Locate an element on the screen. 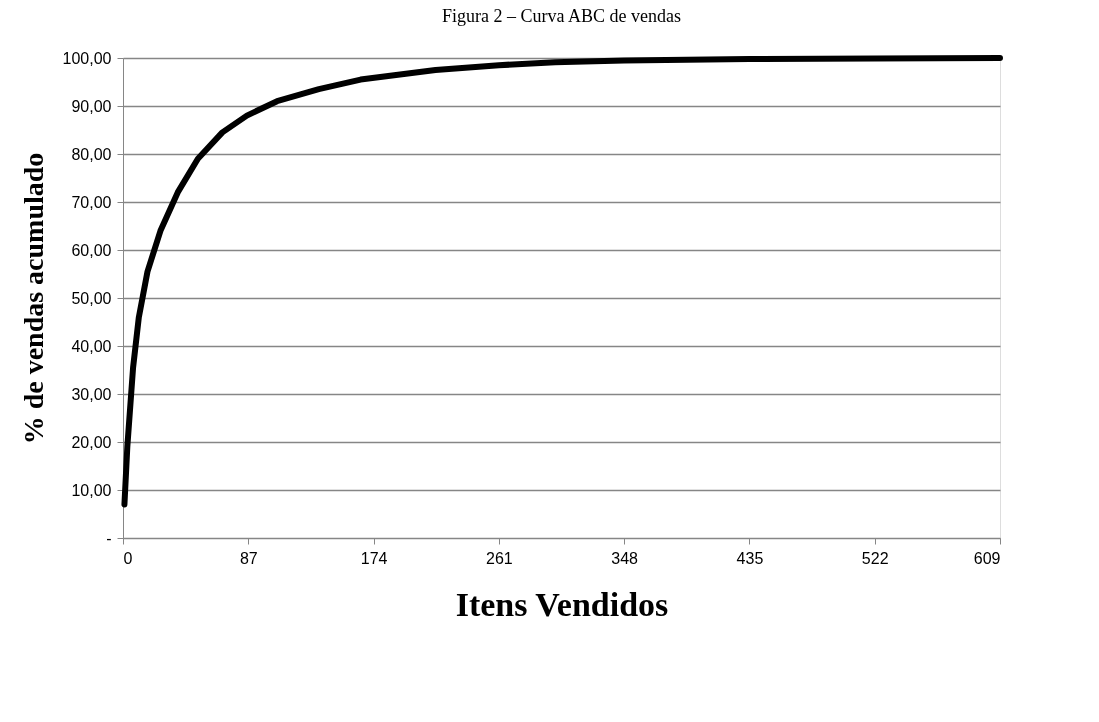 The image size is (1099, 722). x-tick-label: 522 is located at coordinates (875, 558).